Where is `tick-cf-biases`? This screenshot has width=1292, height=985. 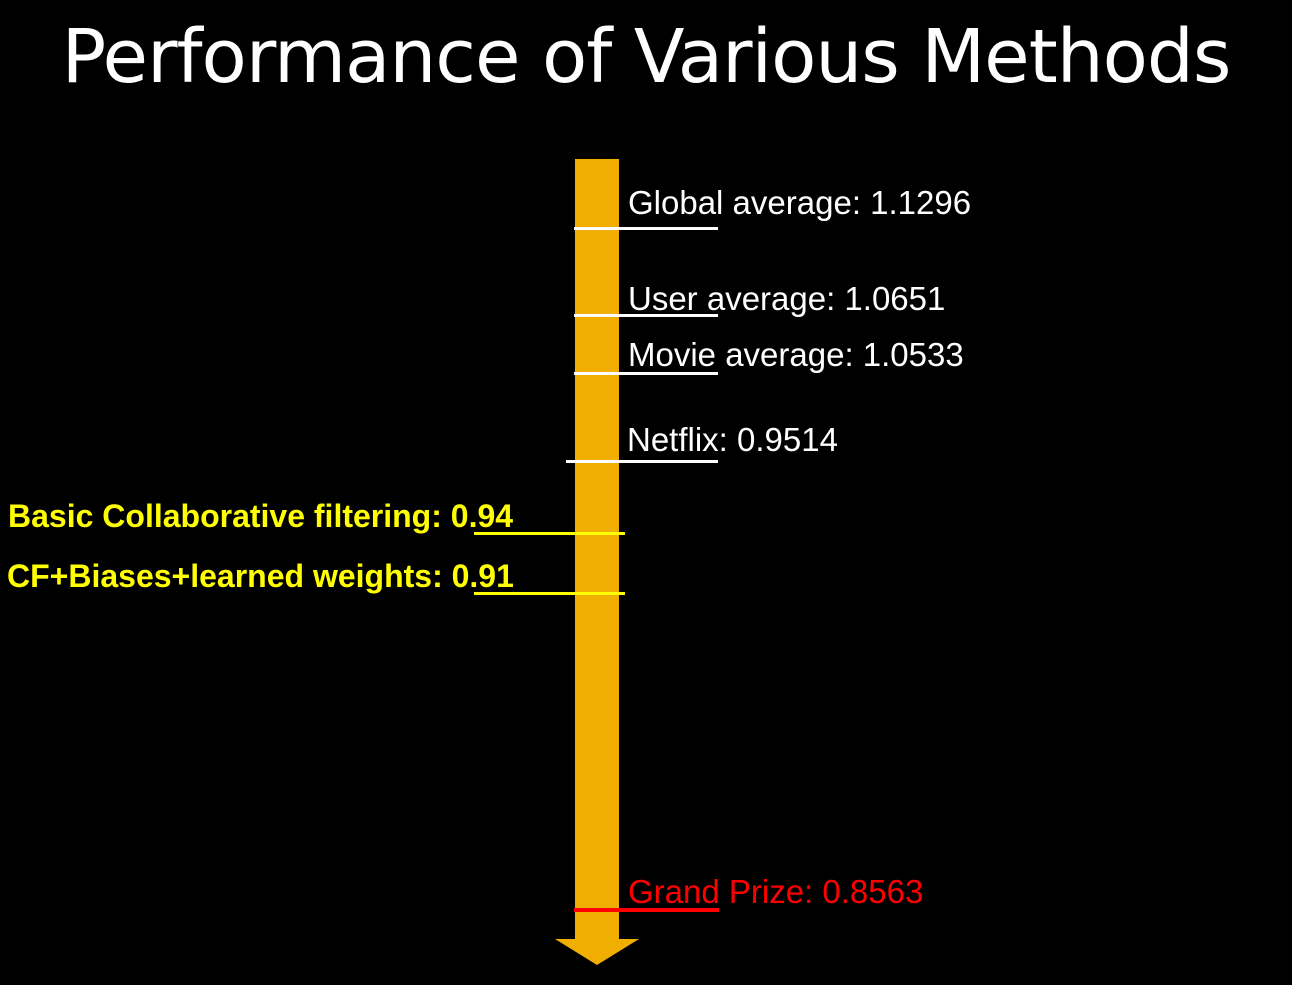 tick-cf-biases is located at coordinates (549, 593).